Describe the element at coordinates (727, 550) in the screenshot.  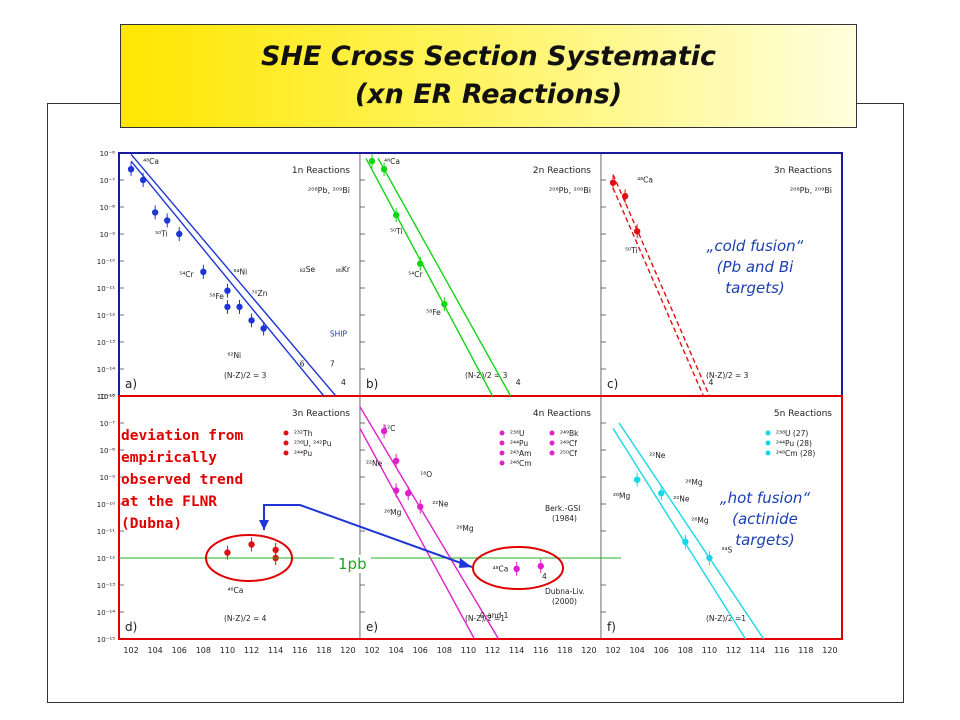
I see `nucleus-label: ³⁴S` at that location.